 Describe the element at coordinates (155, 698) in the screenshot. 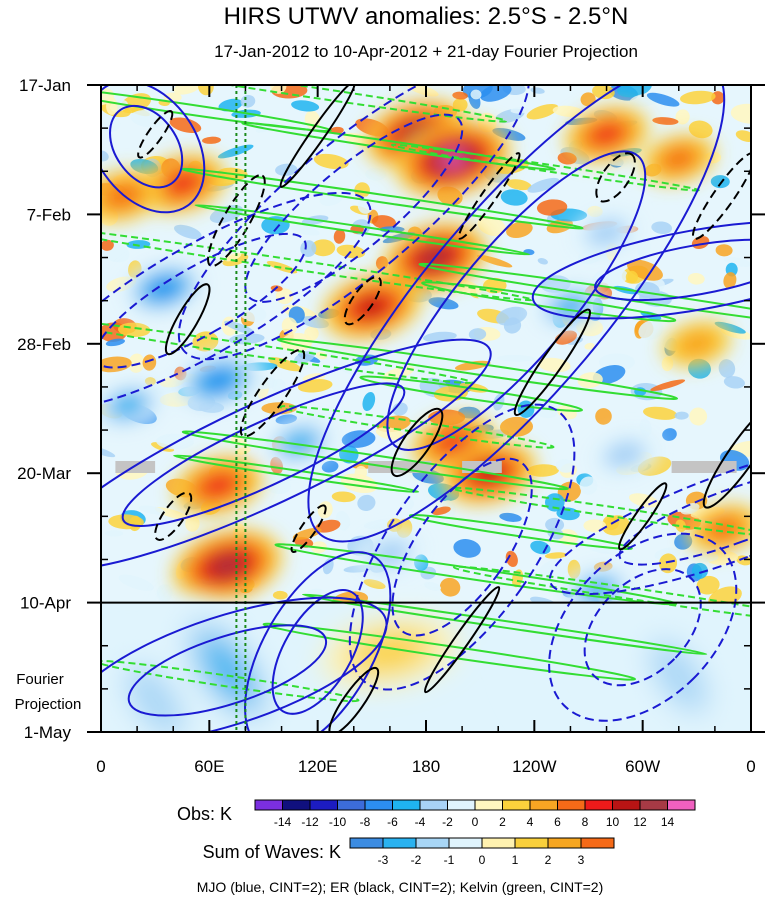

I see `projection-anomaly-center` at that location.